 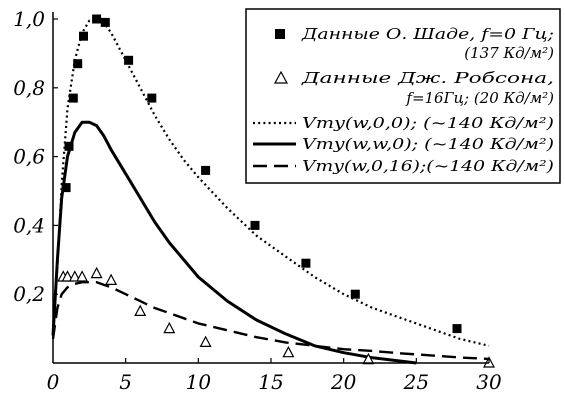 What do you see at coordinates (428, 144) in the screenshot?
I see `legend-label: Vmy(w,w,0); (~140 Кд/м²)` at bounding box center [428, 144].